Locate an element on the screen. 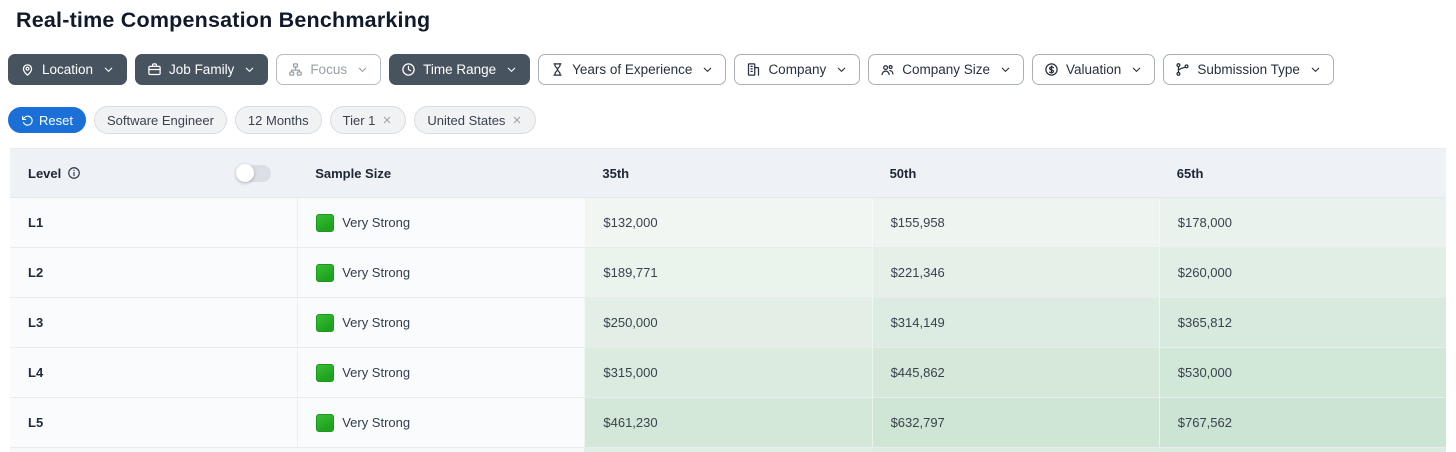  level-cell: L1 is located at coordinates (154, 222).